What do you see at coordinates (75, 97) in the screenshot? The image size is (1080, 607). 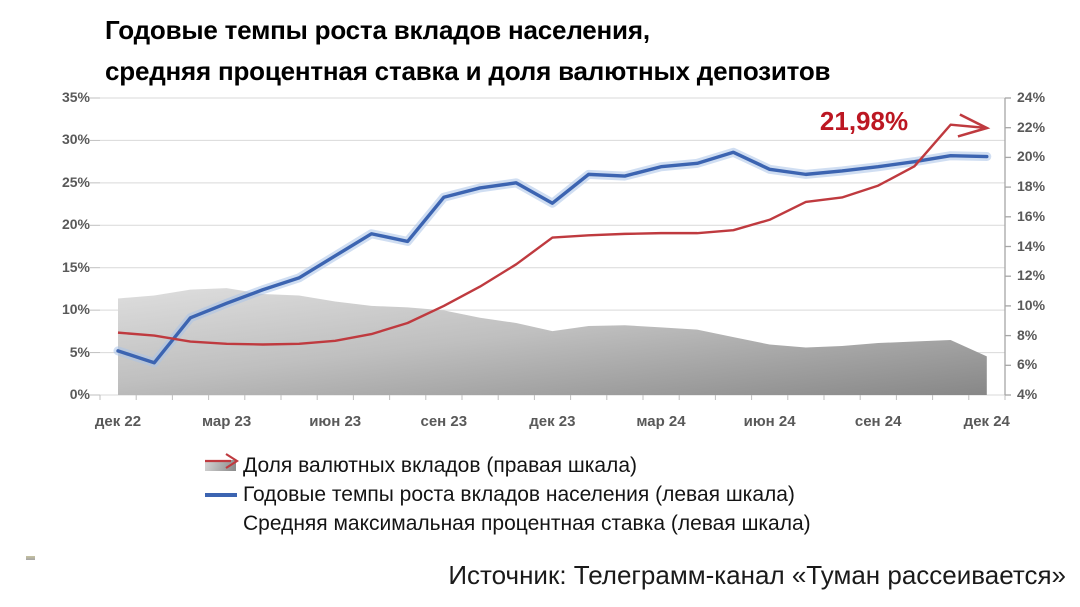 I see `y-axis-left-label: 35%` at bounding box center [75, 97].